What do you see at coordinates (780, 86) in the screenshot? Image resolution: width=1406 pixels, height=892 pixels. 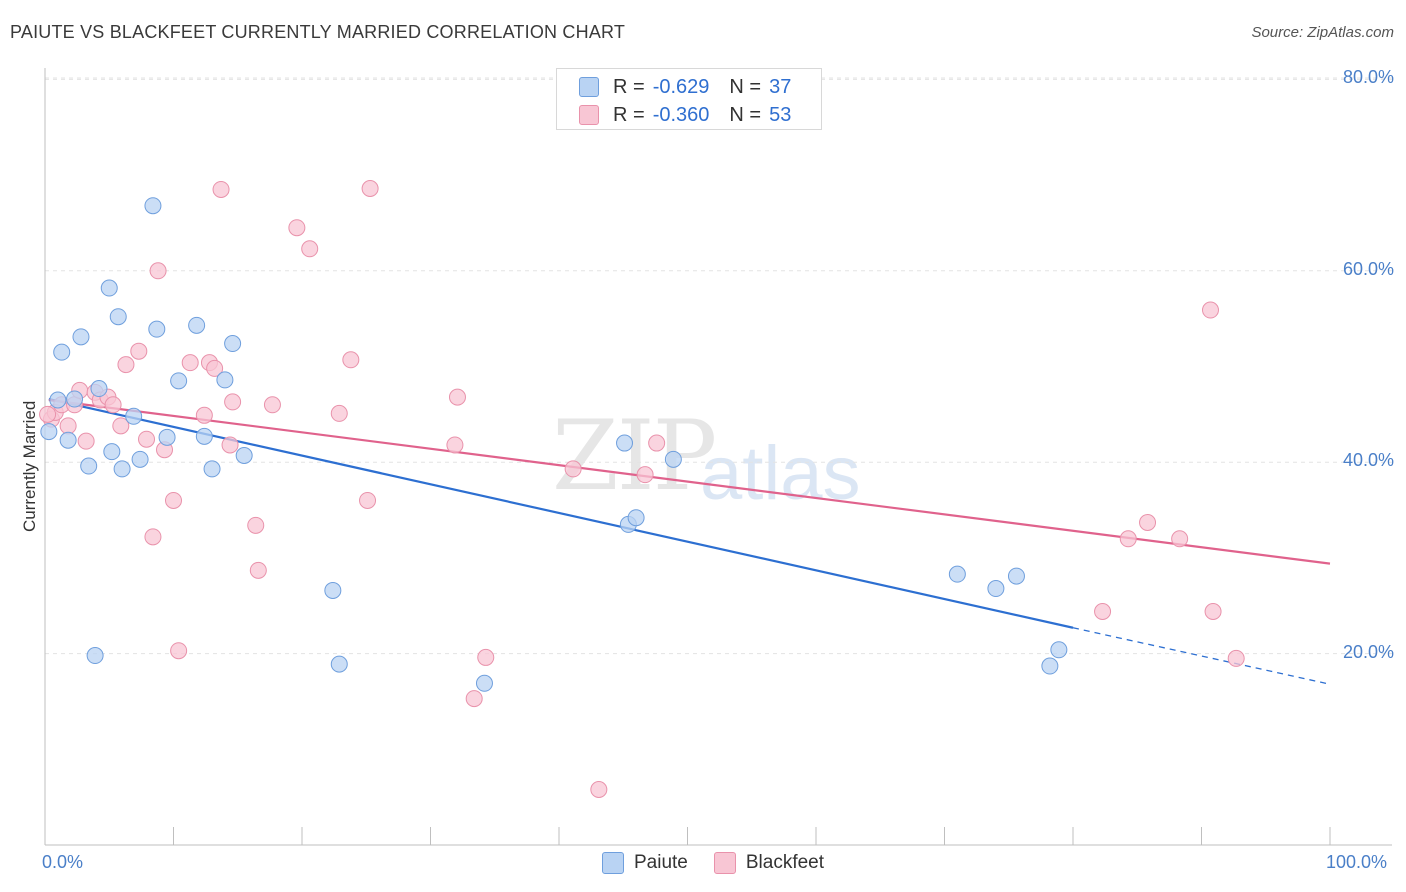 I see `paiute-n-value: 37` at bounding box center [780, 86].